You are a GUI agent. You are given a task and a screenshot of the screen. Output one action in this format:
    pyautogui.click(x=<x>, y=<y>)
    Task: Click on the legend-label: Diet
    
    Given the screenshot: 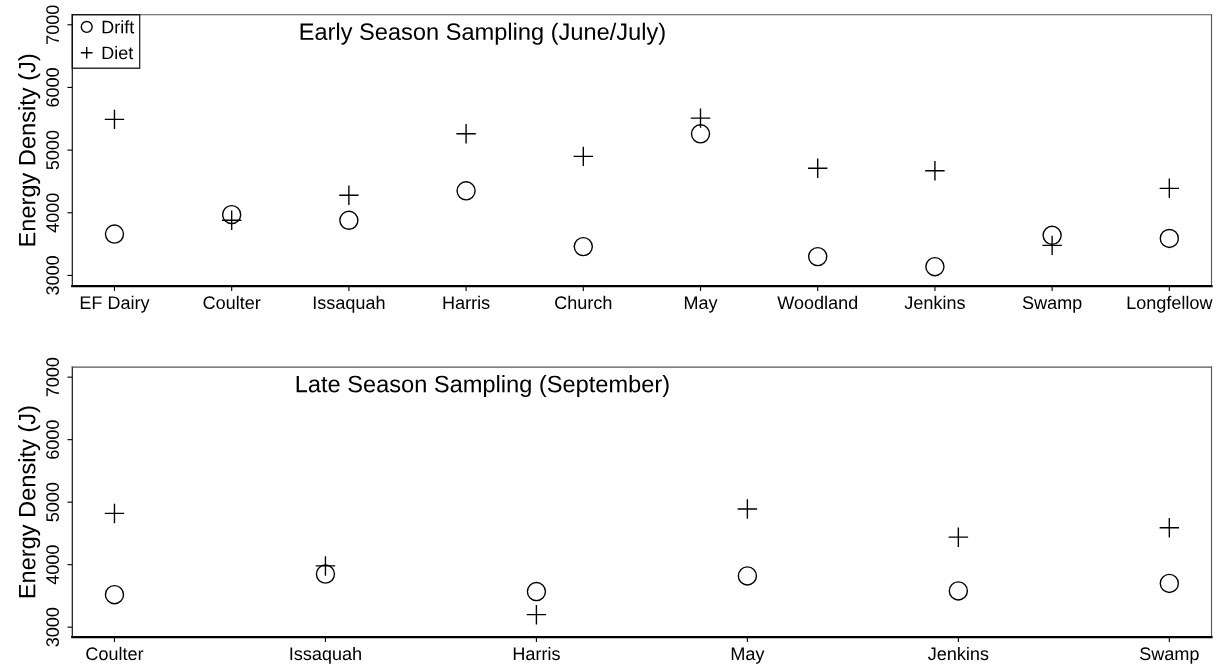 What is the action you would take?
    pyautogui.click(x=118, y=53)
    